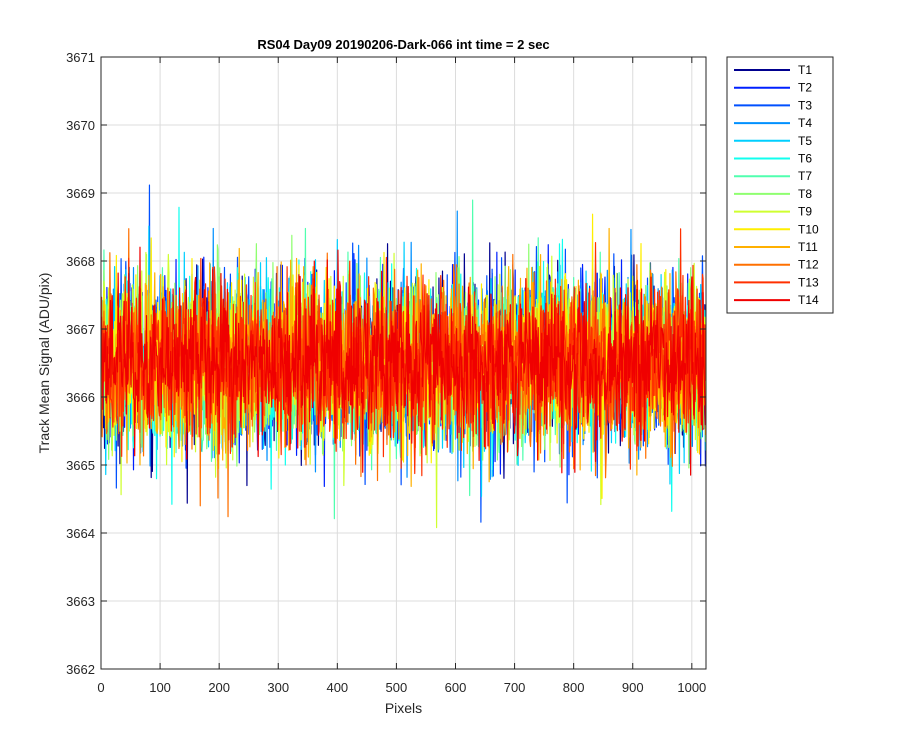 Image resolution: width=900 pixels, height=750 pixels. I want to click on legend-label-t14: T14, so click(808, 300).